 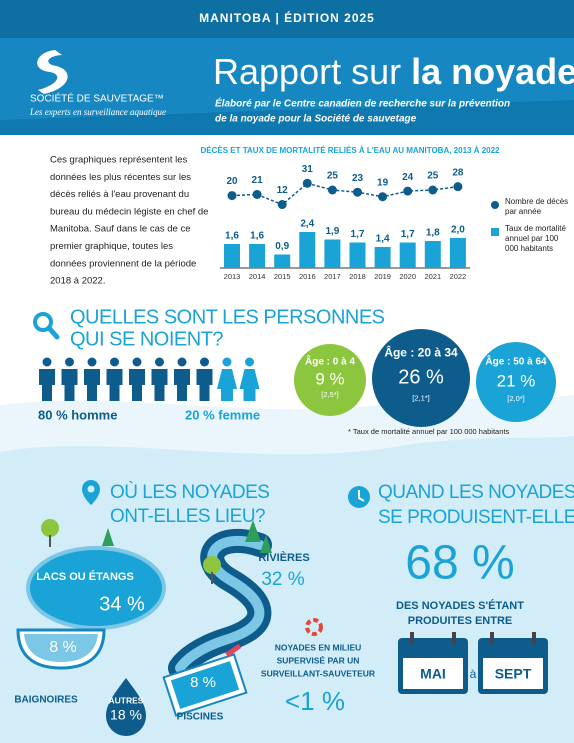 What do you see at coordinates (126, 700) in the screenshot?
I see `location-text: AUTRES` at bounding box center [126, 700].